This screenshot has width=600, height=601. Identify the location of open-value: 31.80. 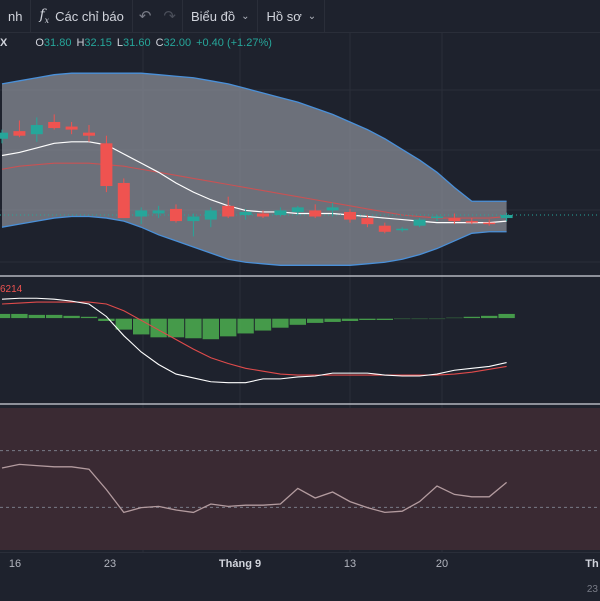
(57, 43).